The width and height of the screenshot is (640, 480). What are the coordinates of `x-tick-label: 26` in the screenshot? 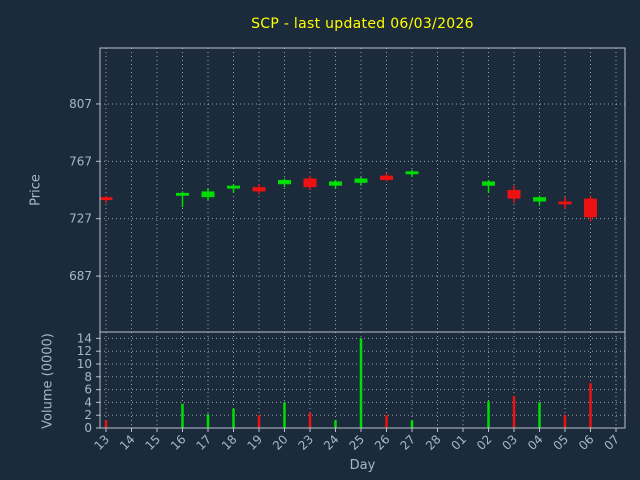 It's located at (382, 442).